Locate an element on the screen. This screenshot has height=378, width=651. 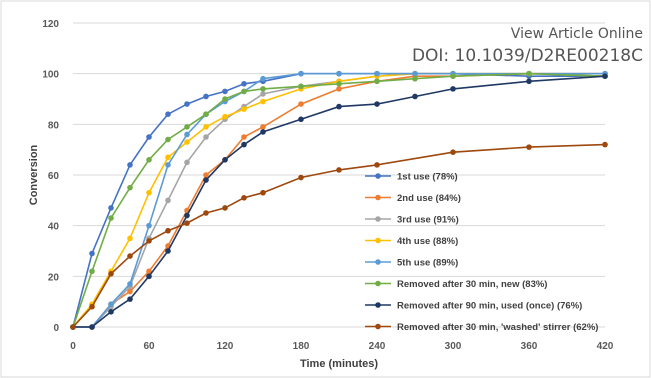
legend-label: 2nd use (84%) is located at coordinates (429, 198).